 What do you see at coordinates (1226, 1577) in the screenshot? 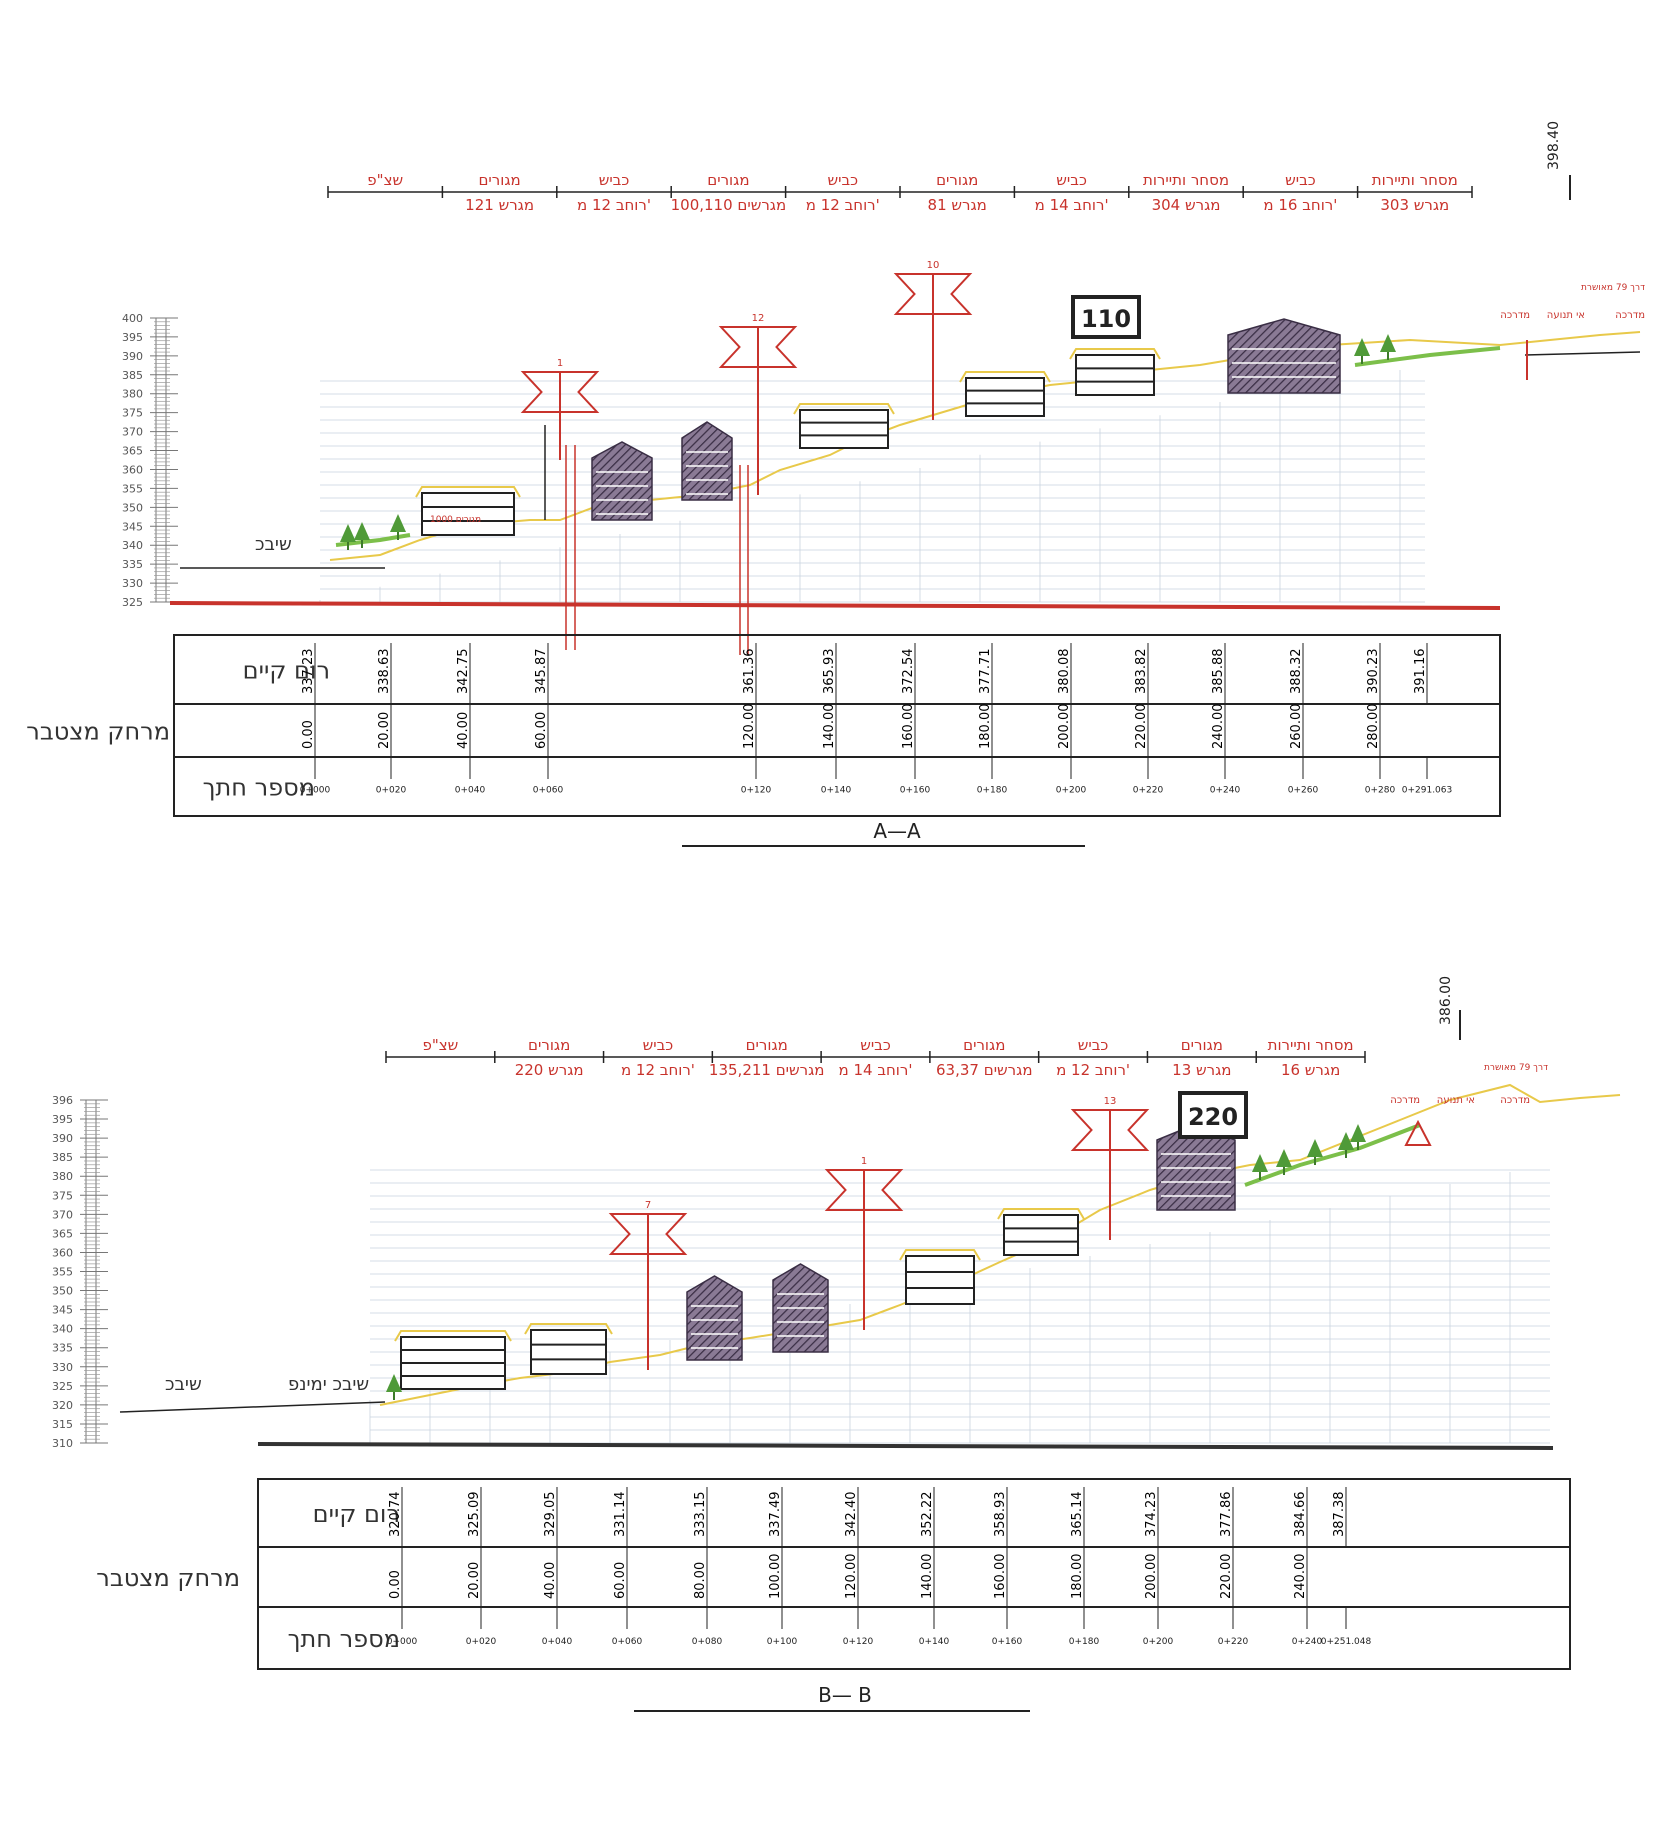
I see `section-b-dist-value: 220.00` at bounding box center [1226, 1577].